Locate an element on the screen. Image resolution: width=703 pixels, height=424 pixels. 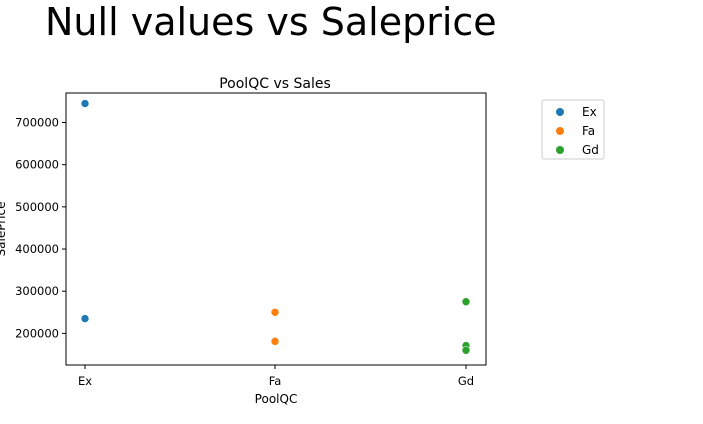
legend: Ex Fa Gd is located at coordinates (573, 129).